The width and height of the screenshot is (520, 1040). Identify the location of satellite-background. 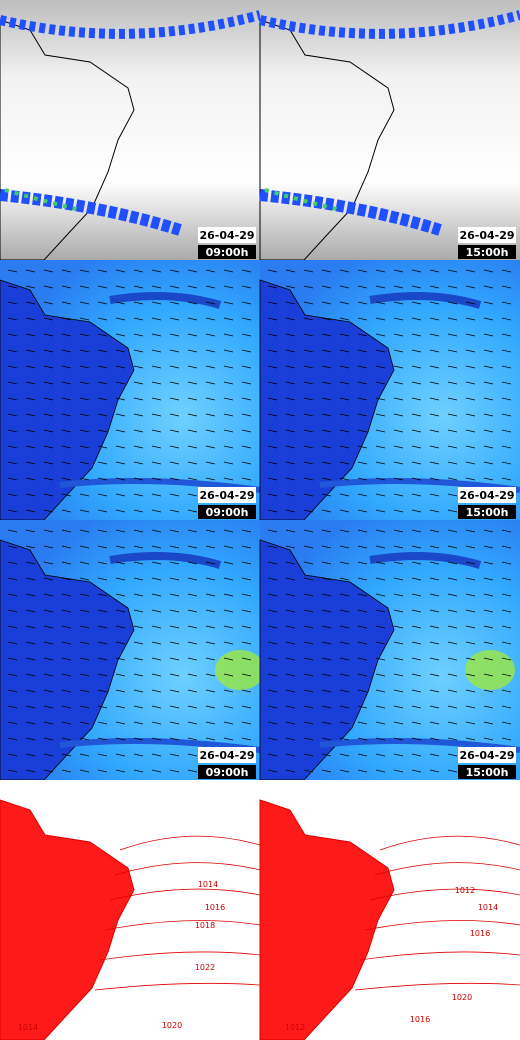
(130, 130).